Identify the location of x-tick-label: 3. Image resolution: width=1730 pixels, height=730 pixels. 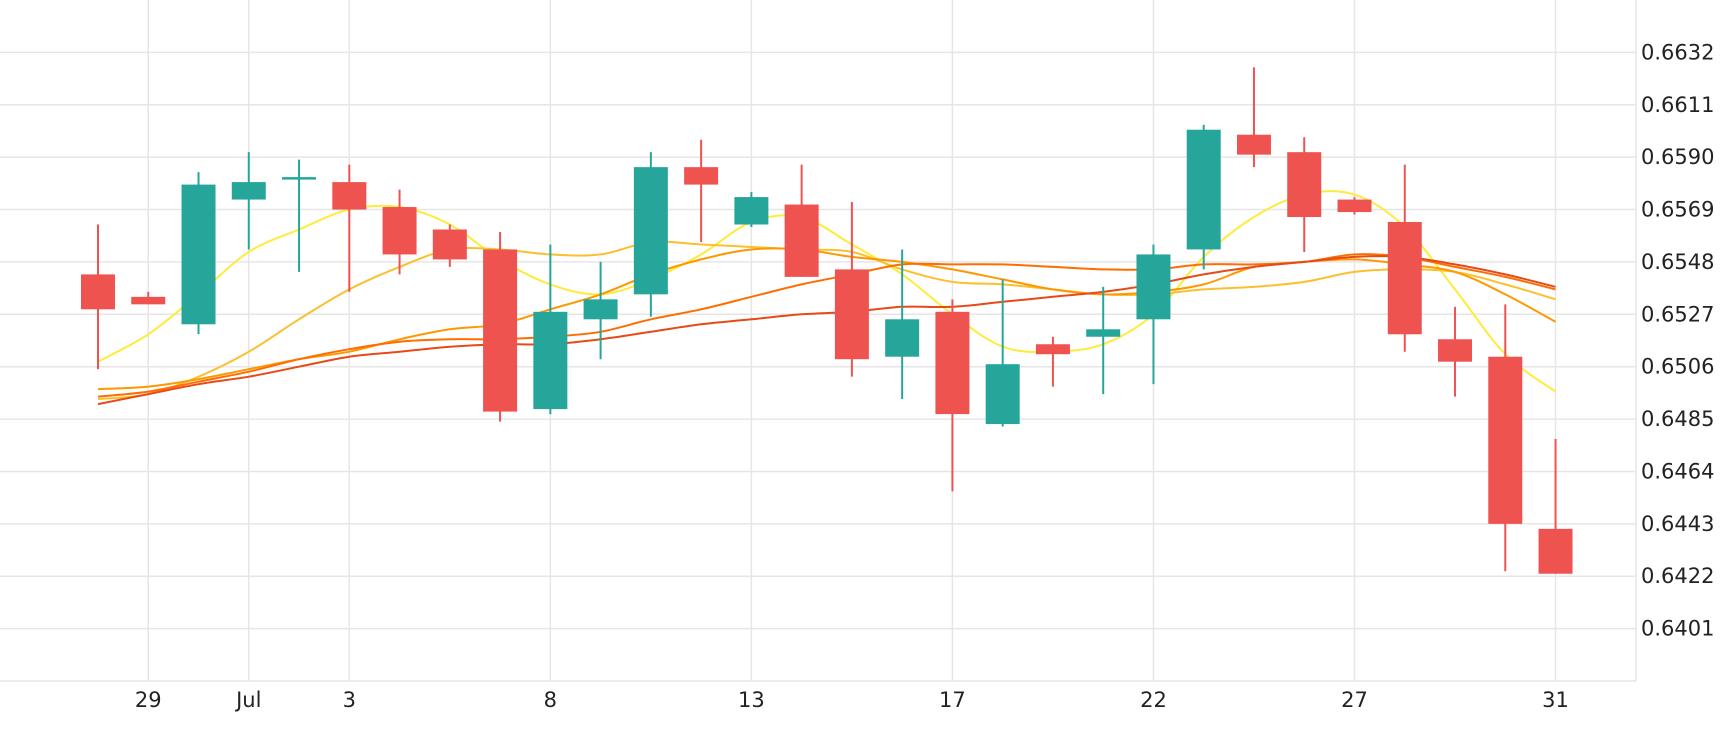
(349, 700).